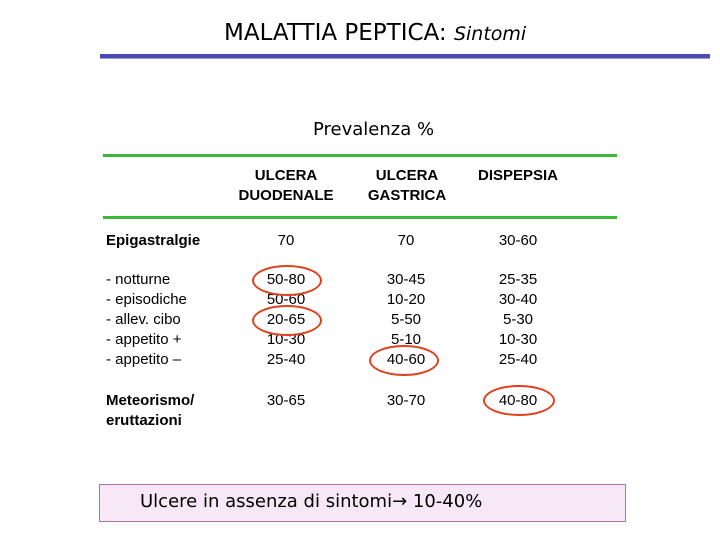  What do you see at coordinates (518, 319) in the screenshot?
I see `table-cell: 5-30` at bounding box center [518, 319].